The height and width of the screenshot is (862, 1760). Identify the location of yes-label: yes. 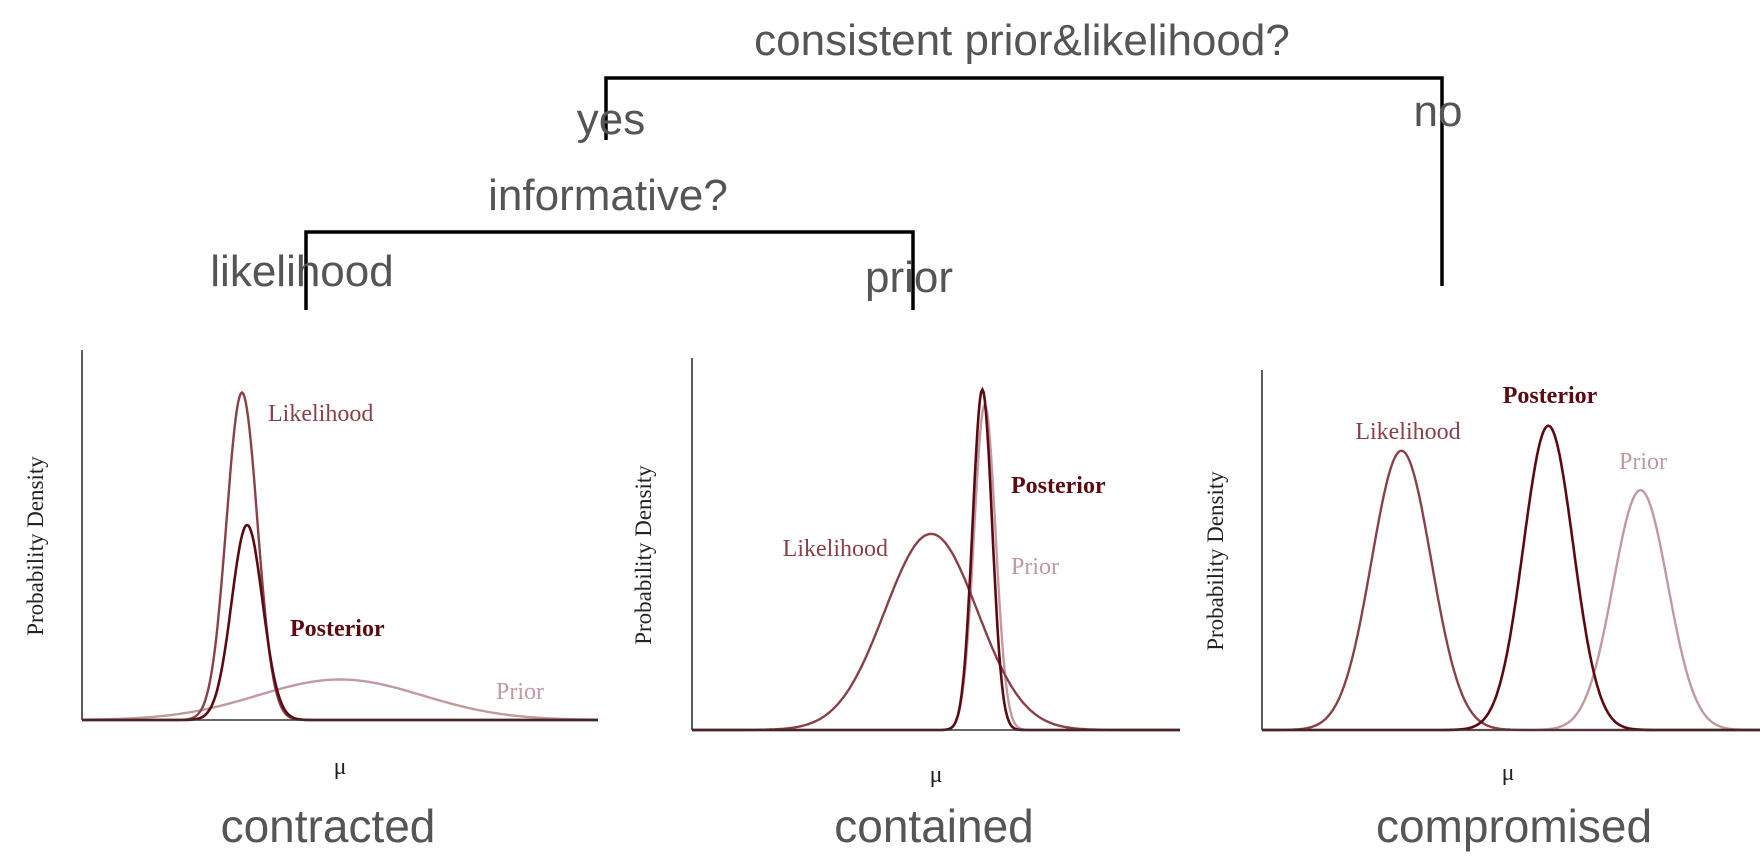
(611, 119).